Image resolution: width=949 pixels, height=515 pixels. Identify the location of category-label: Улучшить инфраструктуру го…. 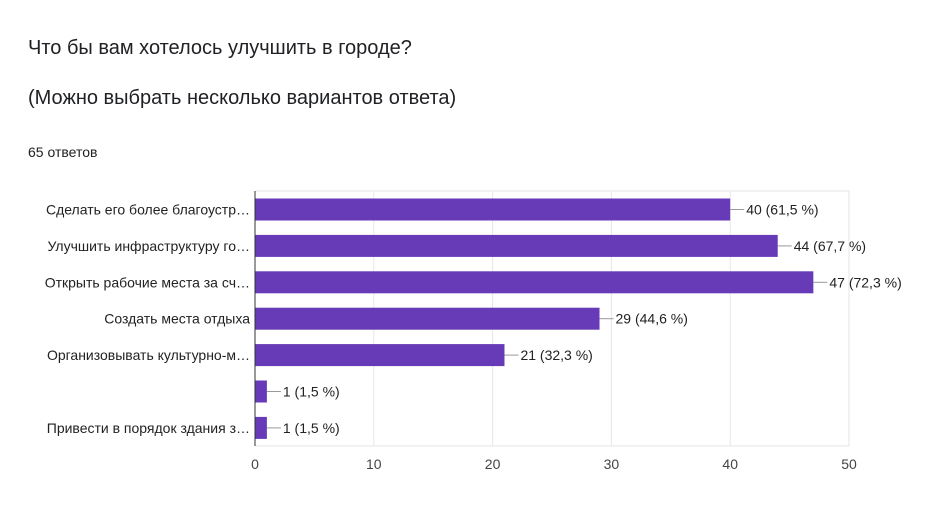
(148, 246).